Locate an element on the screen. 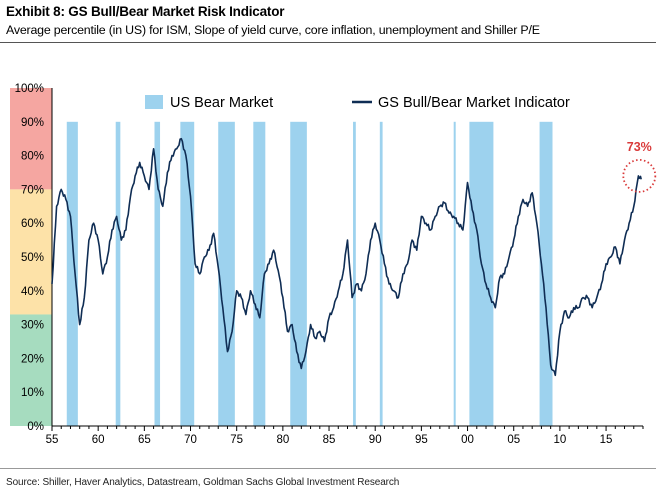 Image resolution: width=667 pixels, height=495 pixels. y-tick-label: 30% is located at coordinates (32, 326).